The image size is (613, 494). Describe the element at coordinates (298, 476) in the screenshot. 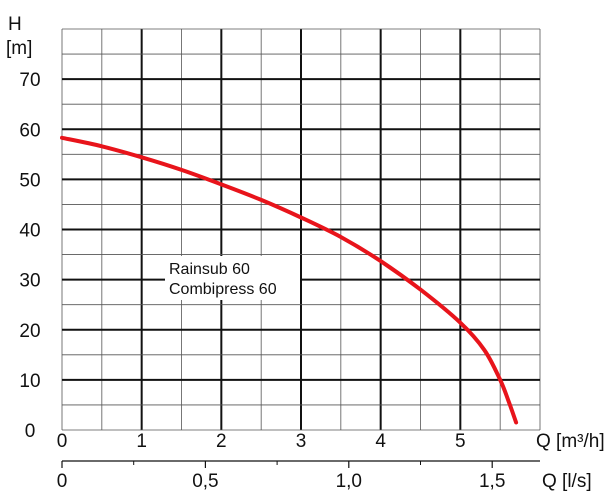

I see `secondary-x-axis: 0 0,5 1,0 1,5` at that location.